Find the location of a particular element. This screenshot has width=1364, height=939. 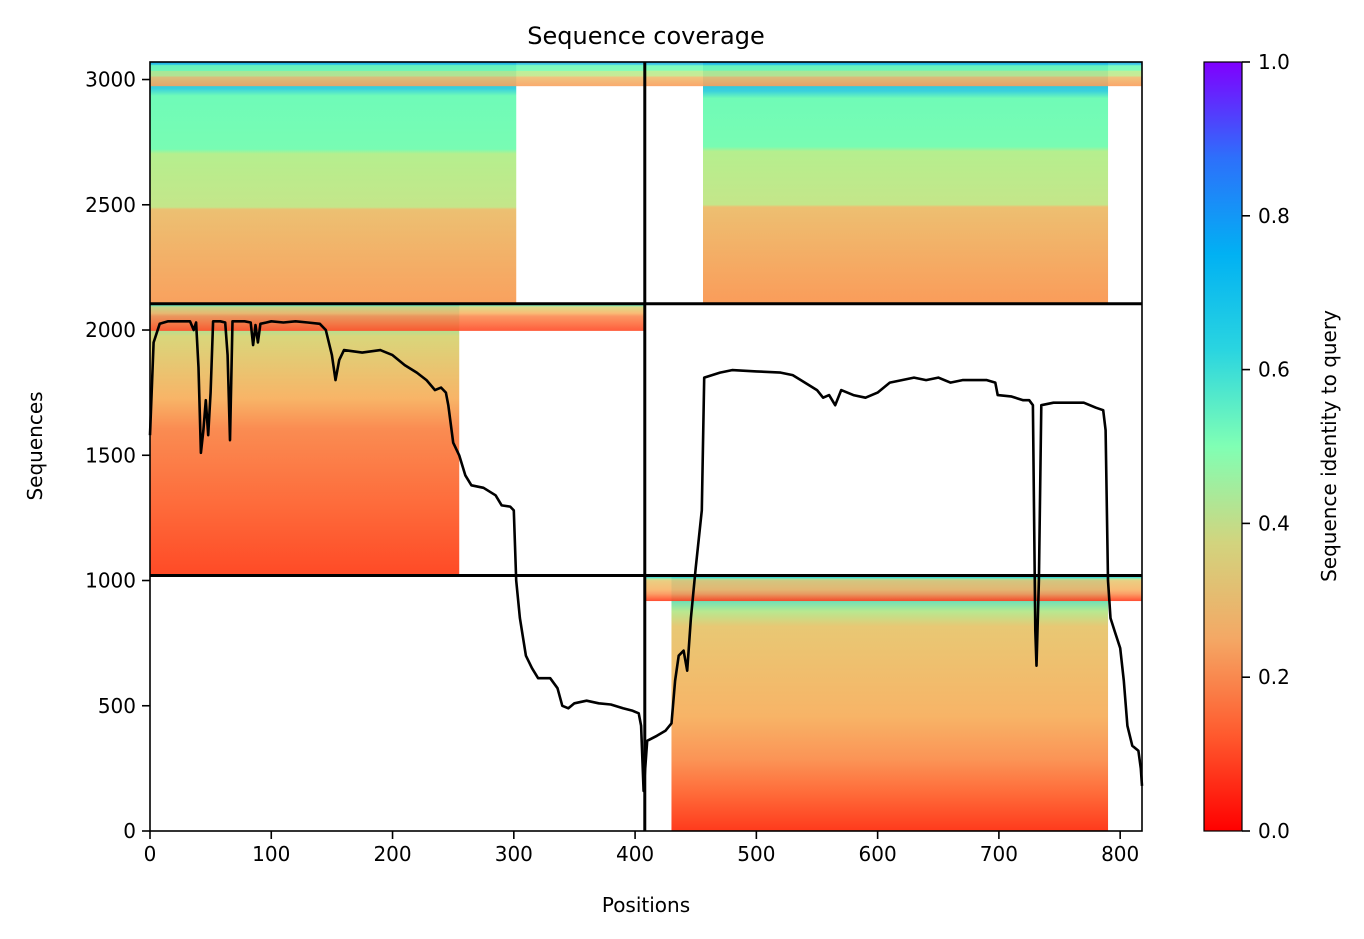

colorbar-tick-label: 0.6 is located at coordinates (1274, 370).